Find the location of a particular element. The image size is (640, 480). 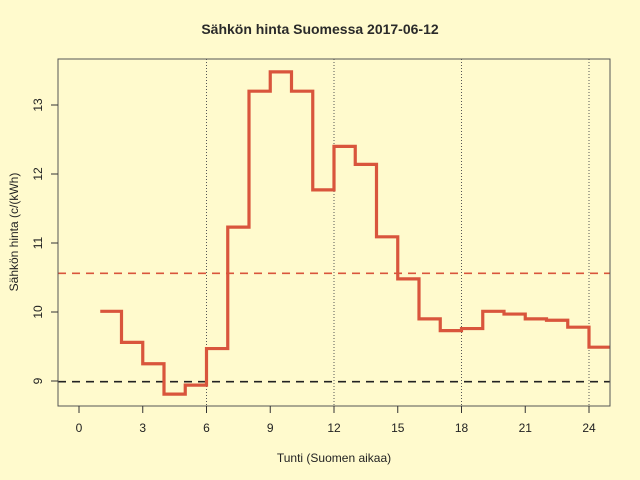

chart-title: Sähkön hinta Suomessa 2017-06-12 is located at coordinates (320, 29).